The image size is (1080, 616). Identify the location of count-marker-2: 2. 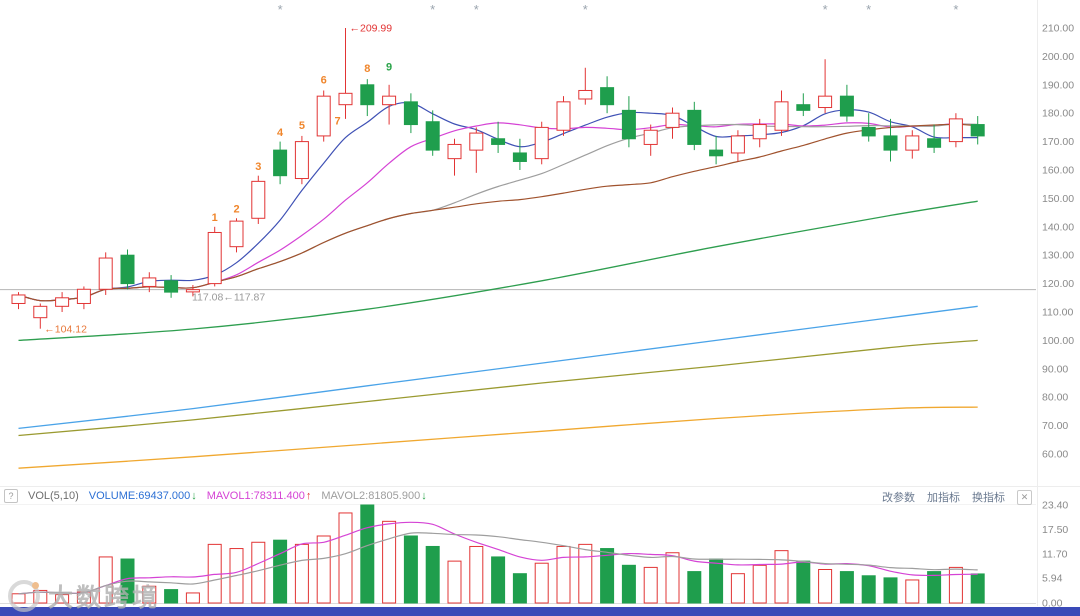
(236, 210).